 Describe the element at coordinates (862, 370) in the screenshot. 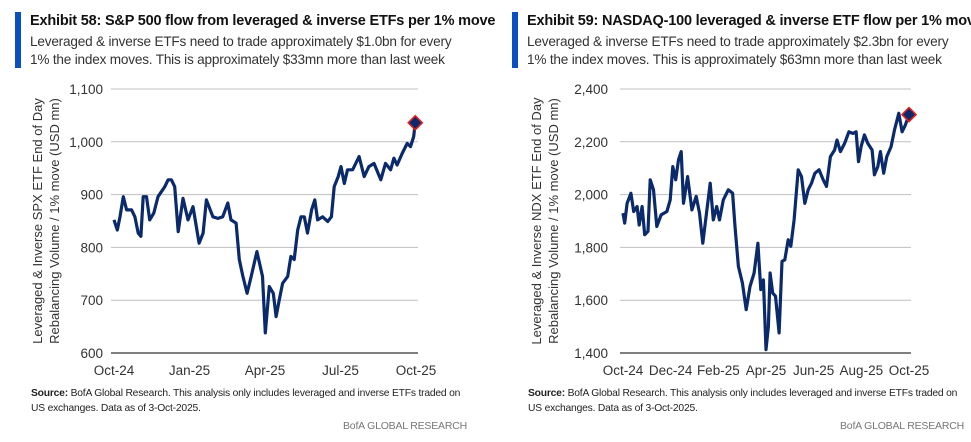

I see `x-tick-label: Aug-25` at that location.